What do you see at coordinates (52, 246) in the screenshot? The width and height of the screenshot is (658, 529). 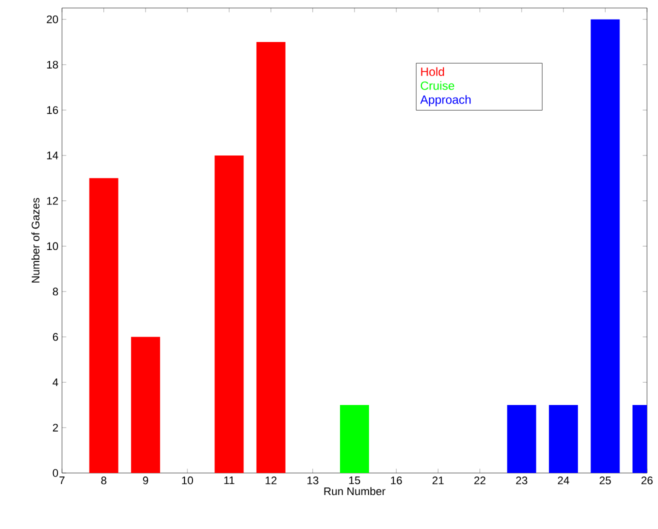 I see `y-tick-label: 10` at bounding box center [52, 246].